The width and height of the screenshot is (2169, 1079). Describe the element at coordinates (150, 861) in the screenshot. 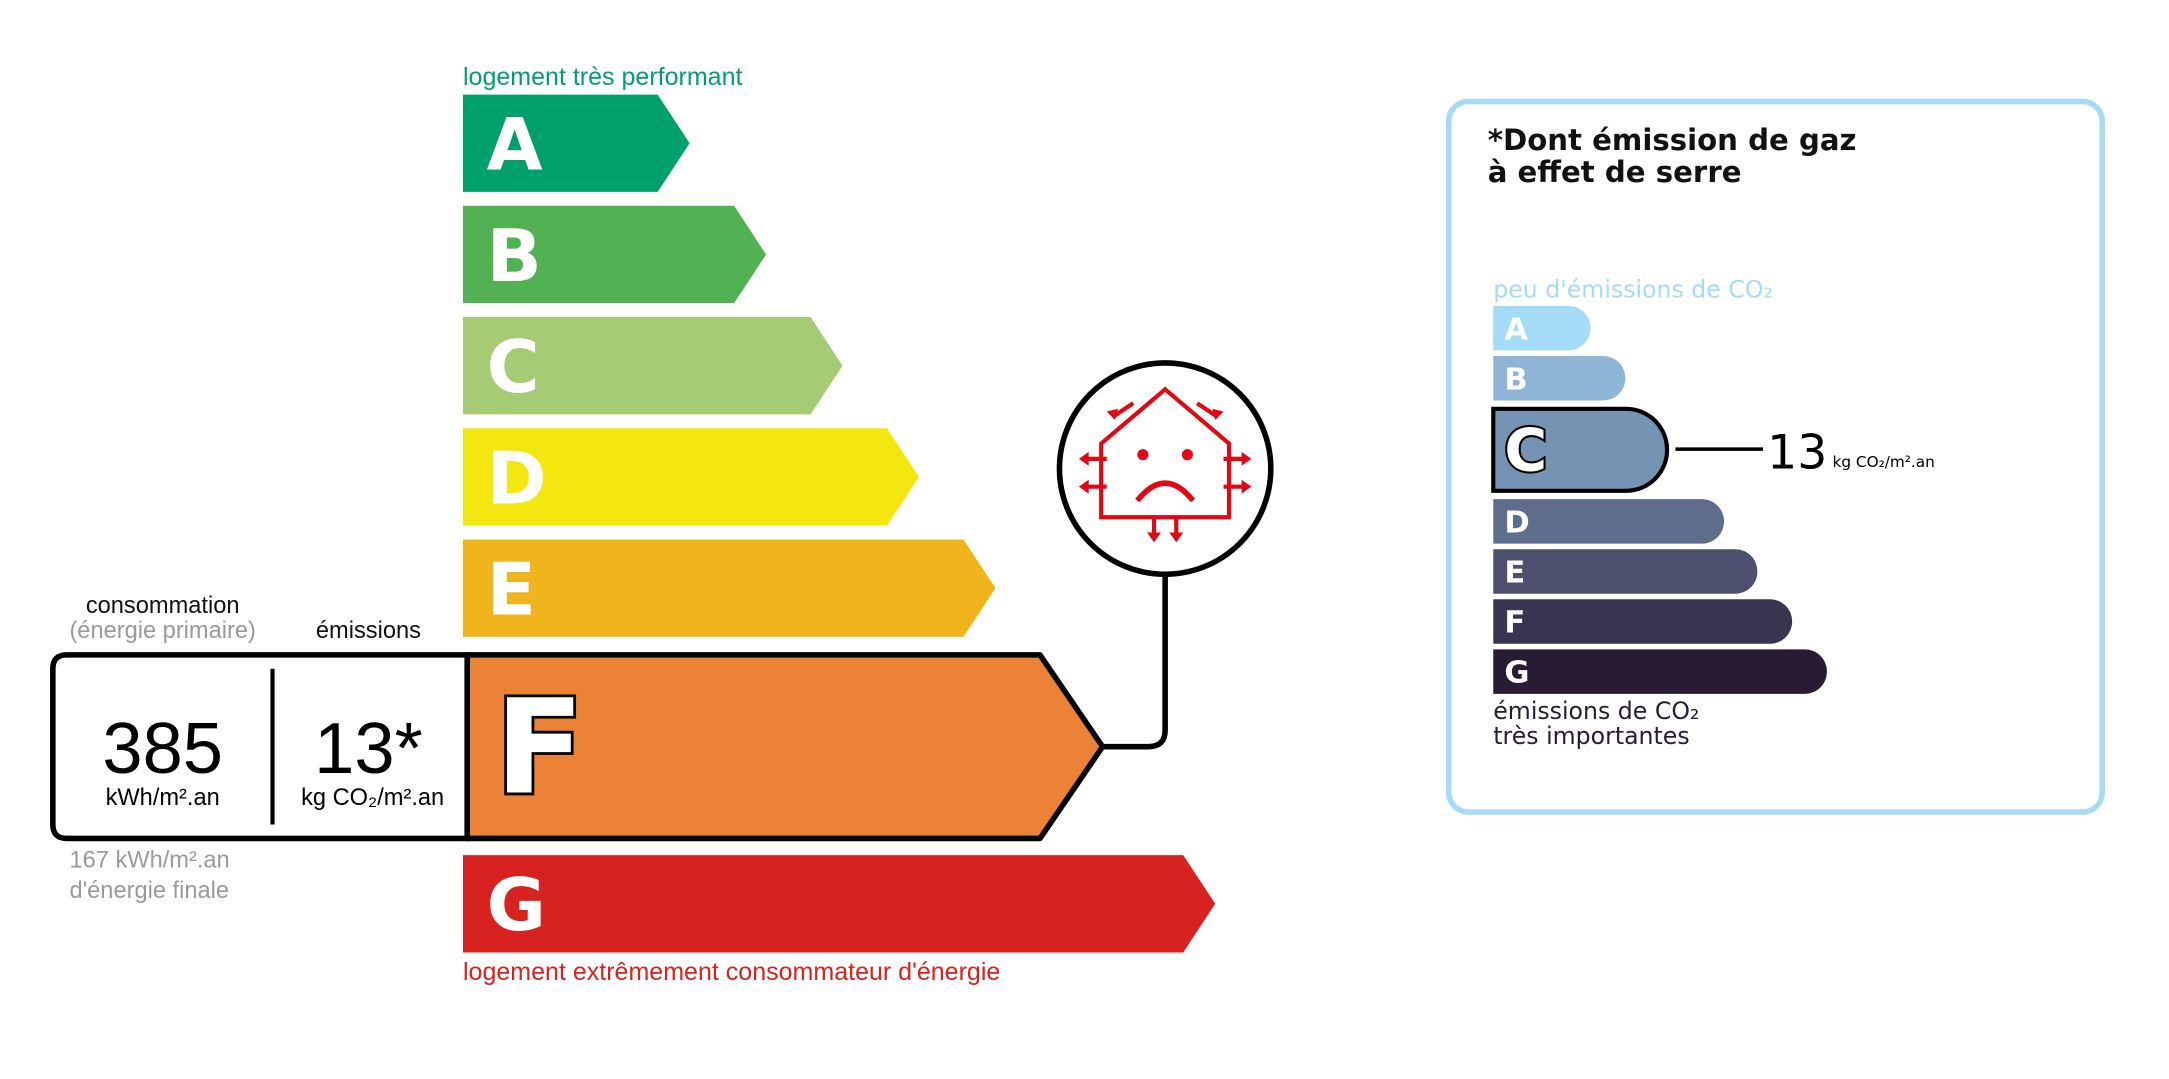

I see `final-energy-value: 167 kWh/m².an` at that location.